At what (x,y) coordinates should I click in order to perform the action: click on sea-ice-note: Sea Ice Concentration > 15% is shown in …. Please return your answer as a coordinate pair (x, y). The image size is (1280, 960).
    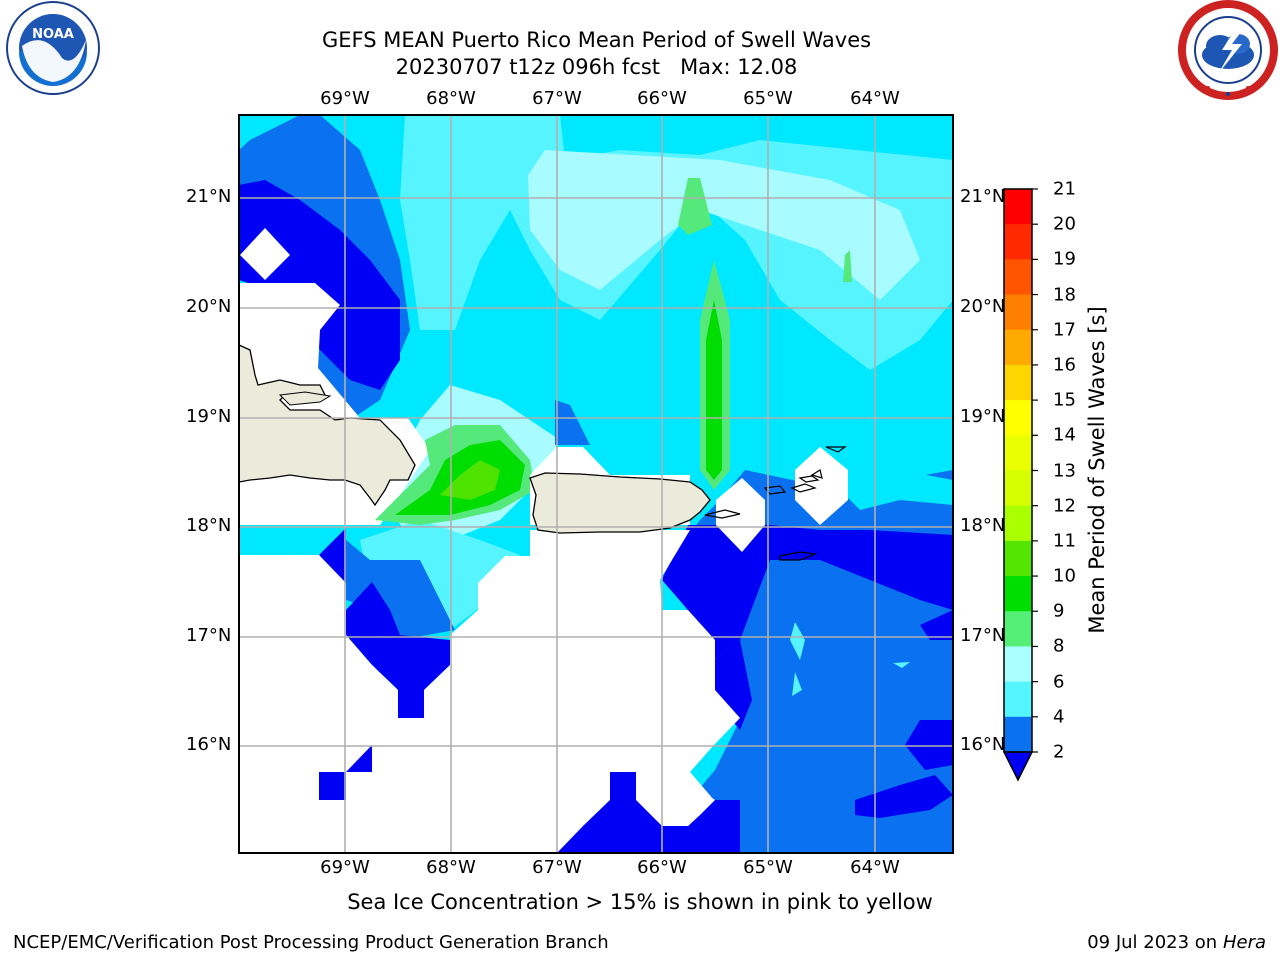
    Looking at the image, I should click on (640, 902).